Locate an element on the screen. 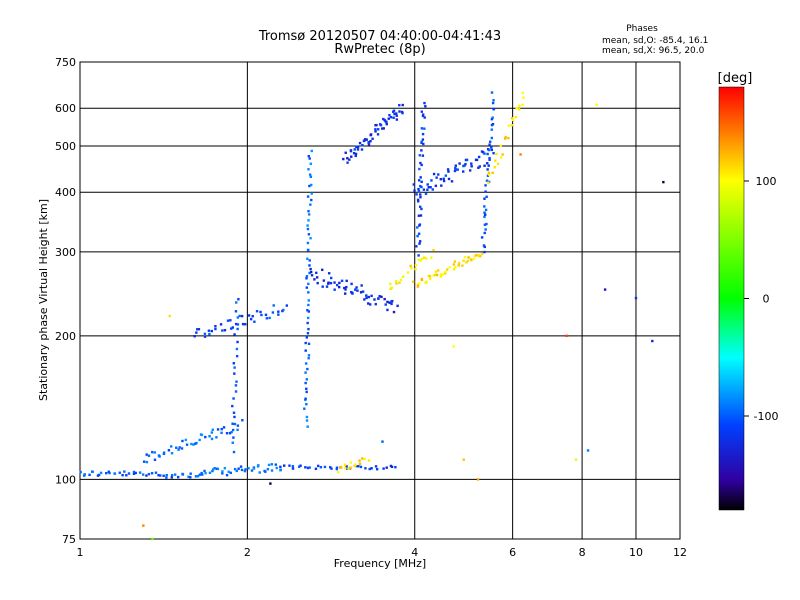 This screenshot has width=800, height=600. y-tick-label: 500 is located at coordinates (65, 146).